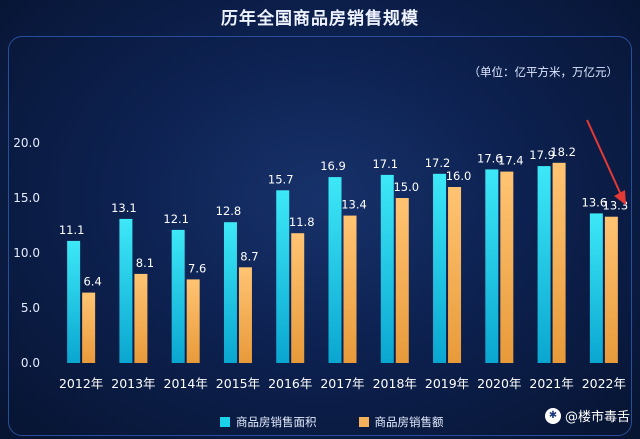 The height and width of the screenshot is (439, 640). What do you see at coordinates (511, 161) in the screenshot?
I see `data-label-amount: 17.4` at bounding box center [511, 161].